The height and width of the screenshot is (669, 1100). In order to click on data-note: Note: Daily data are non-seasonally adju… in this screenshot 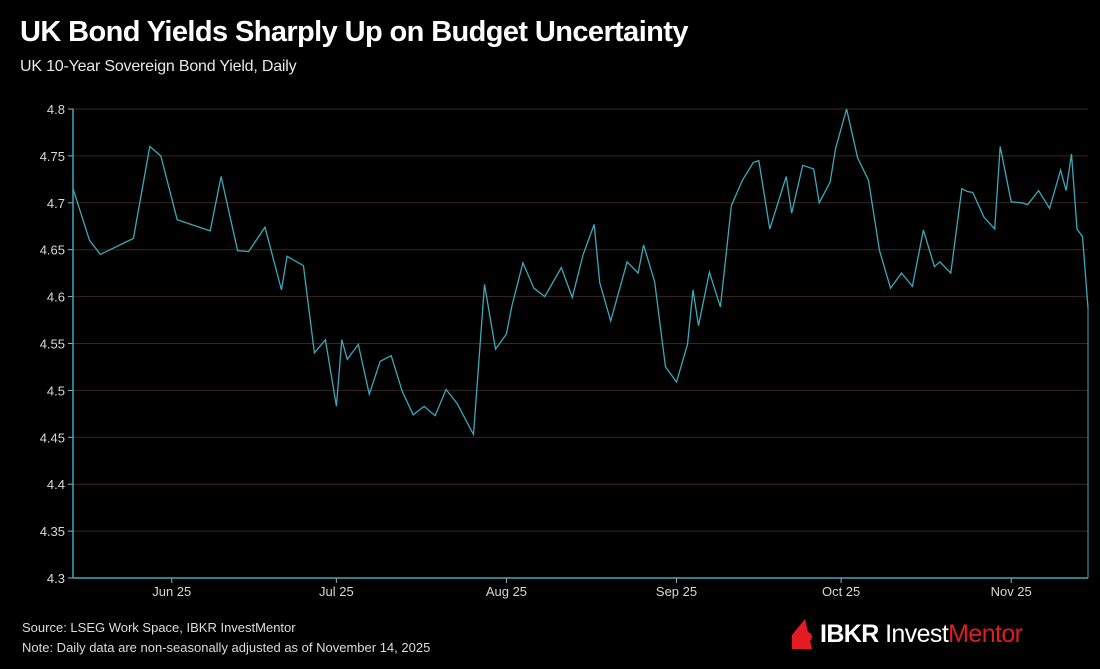, I will do `click(226, 647)`.